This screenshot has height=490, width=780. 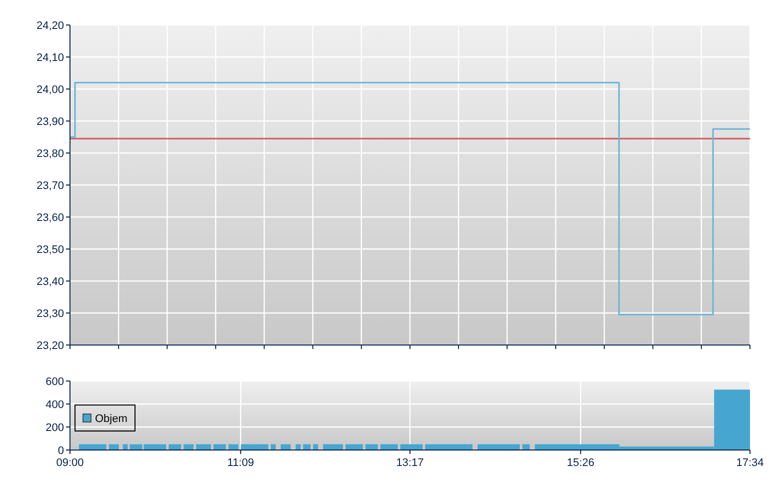 I want to click on series-label: Objem, so click(x=111, y=419).